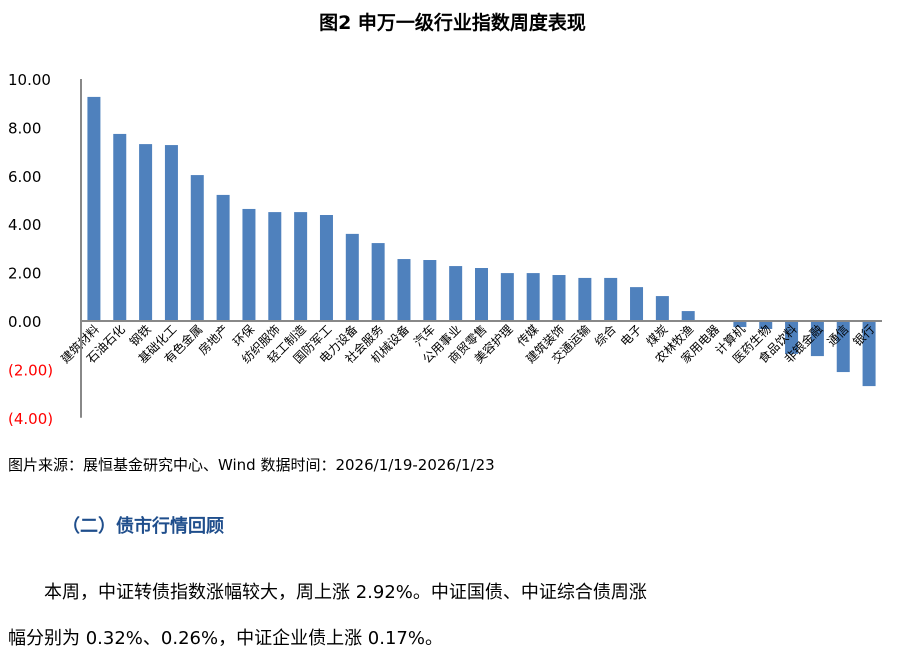  Describe the element at coordinates (213, 340) in the screenshot. I see `x-tick-label: 房地产` at that location.